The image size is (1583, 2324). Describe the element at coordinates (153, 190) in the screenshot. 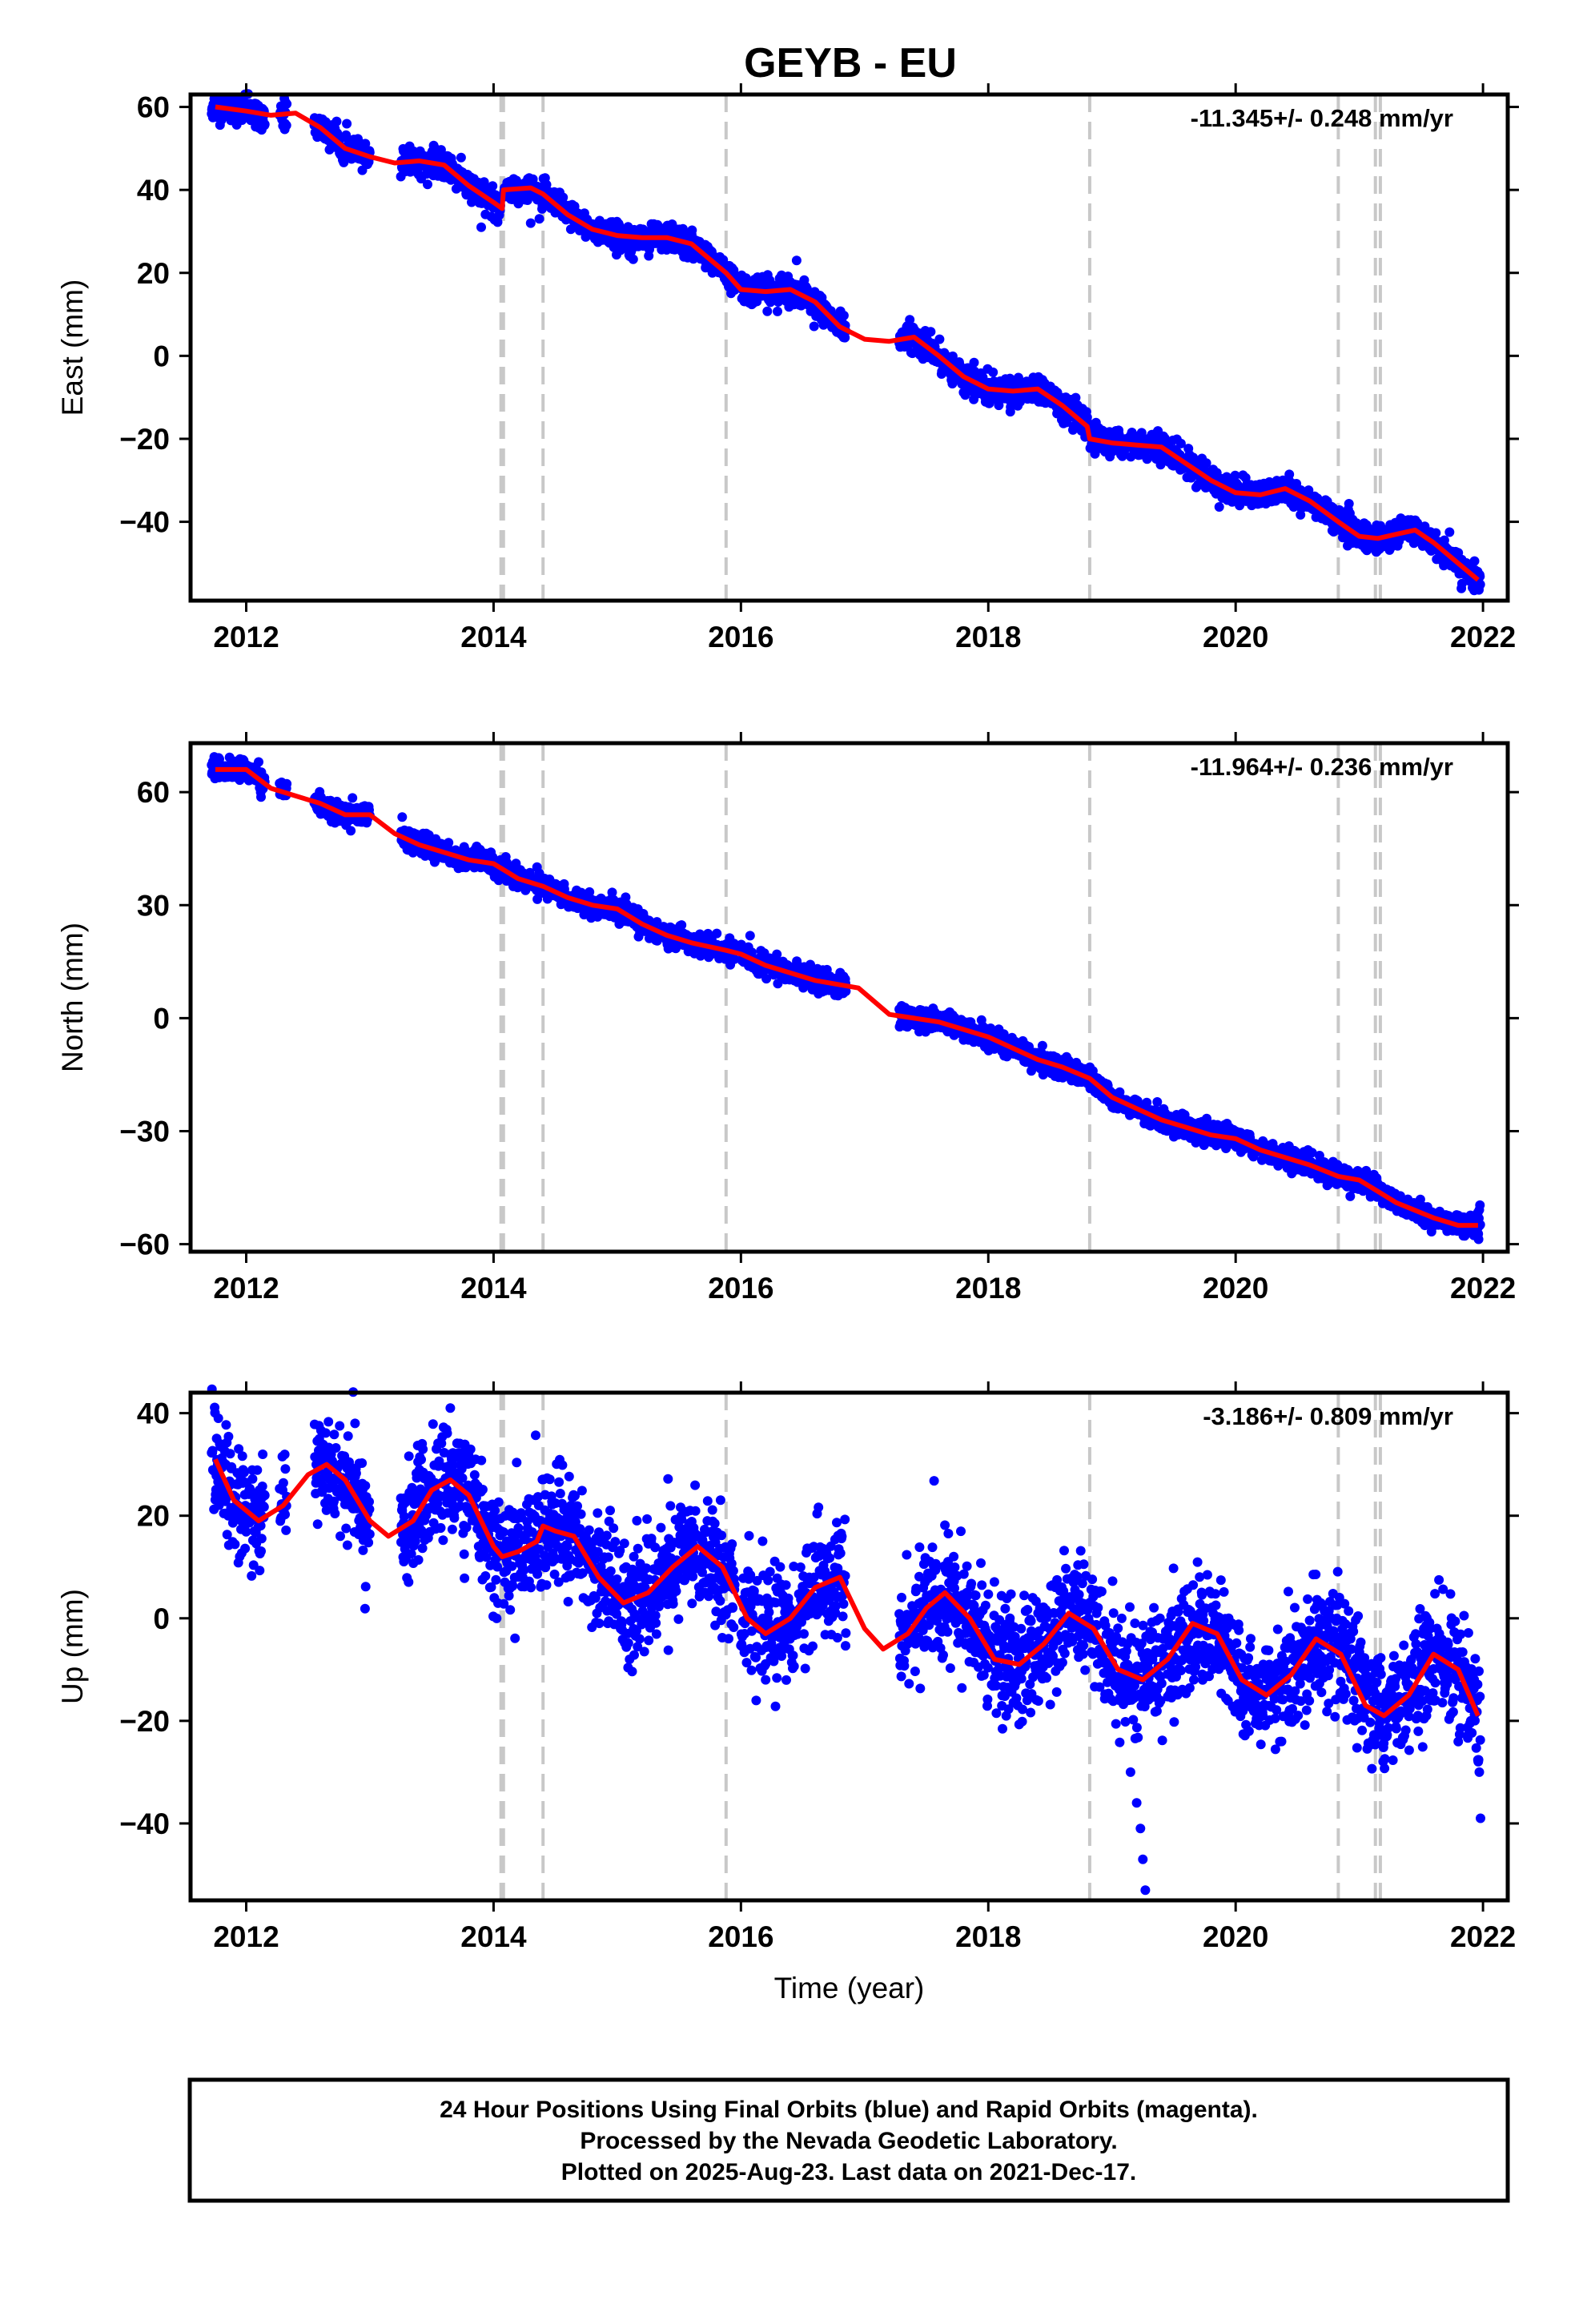

I see `east-y-tick-label: 40` at that location.